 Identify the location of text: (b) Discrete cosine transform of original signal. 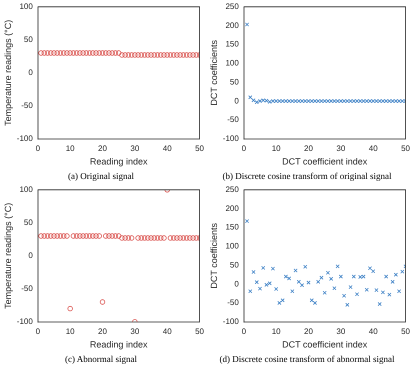
(307, 175).